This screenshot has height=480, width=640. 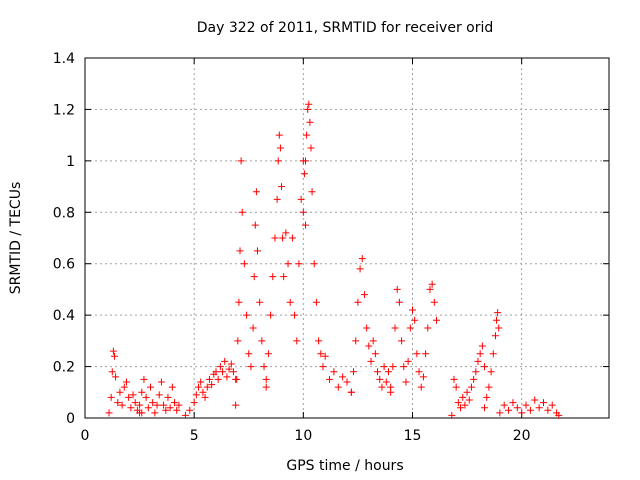 What do you see at coordinates (344, 466) in the screenshot?
I see `x-axis-title: GPS time / hours` at bounding box center [344, 466].